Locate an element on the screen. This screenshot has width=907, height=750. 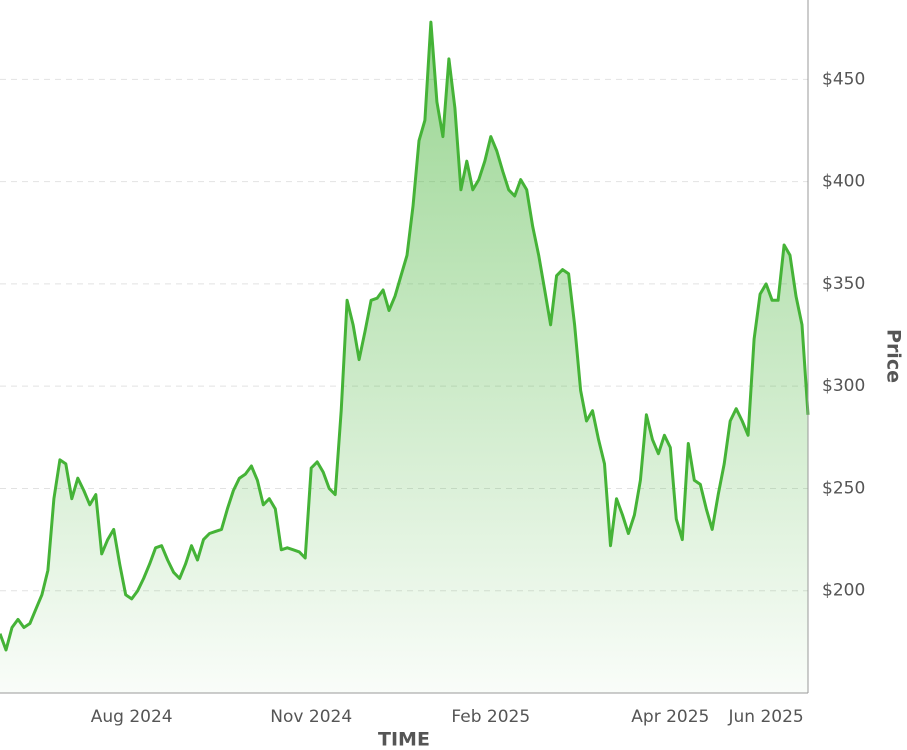
x-tick-label: Apr 2025 is located at coordinates (670, 717).